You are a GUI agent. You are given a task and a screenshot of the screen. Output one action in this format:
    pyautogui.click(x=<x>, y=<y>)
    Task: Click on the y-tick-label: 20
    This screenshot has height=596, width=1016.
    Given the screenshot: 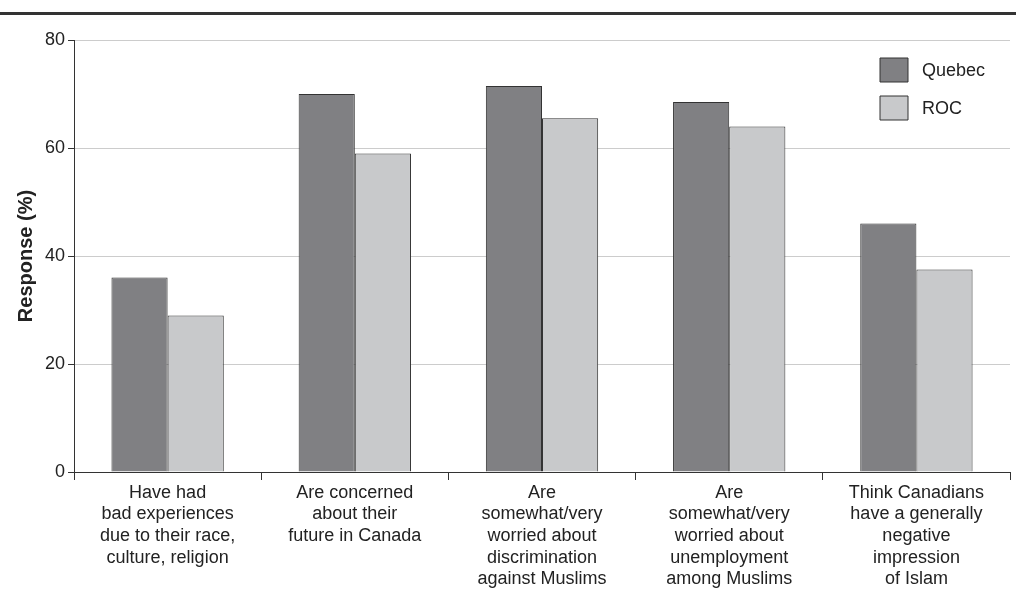 What is the action you would take?
    pyautogui.click(x=55, y=362)
    